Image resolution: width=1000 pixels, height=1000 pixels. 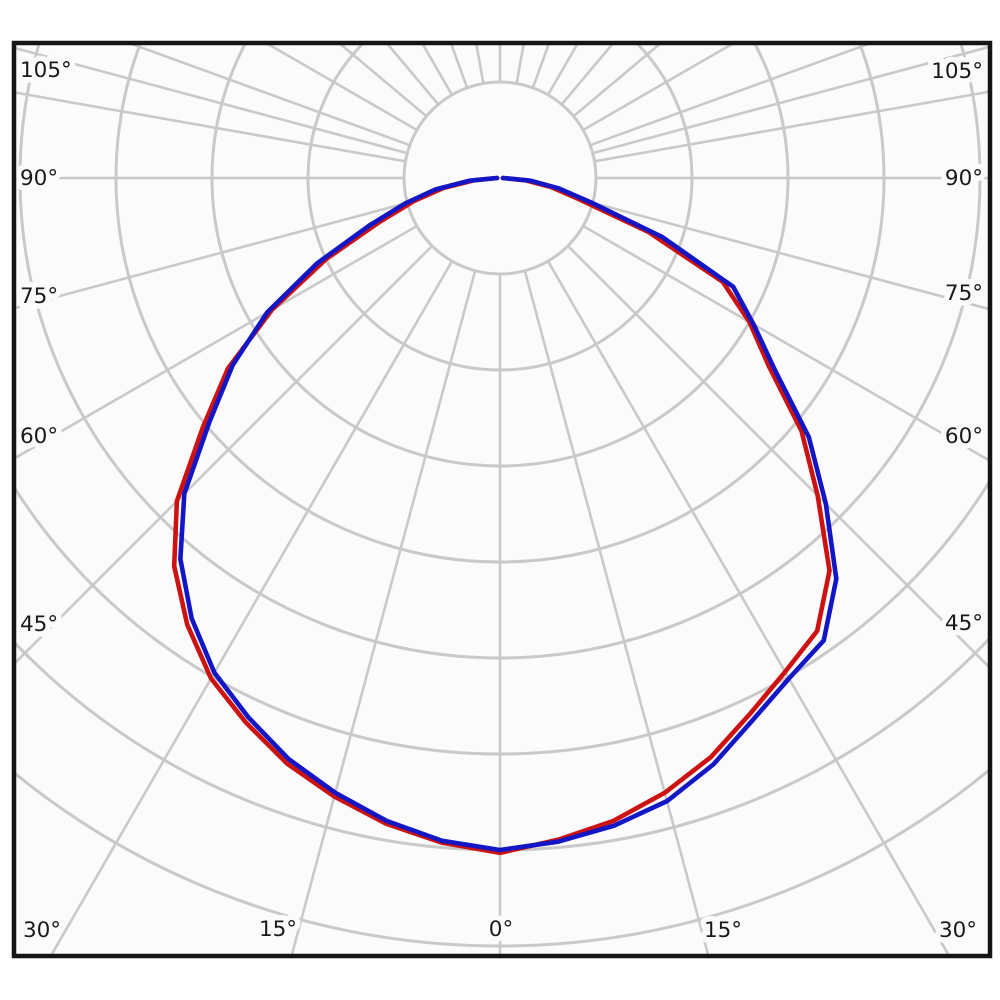 What do you see at coordinates (957, 71) in the screenshot?
I see `angle-label-right: 105°` at bounding box center [957, 71].